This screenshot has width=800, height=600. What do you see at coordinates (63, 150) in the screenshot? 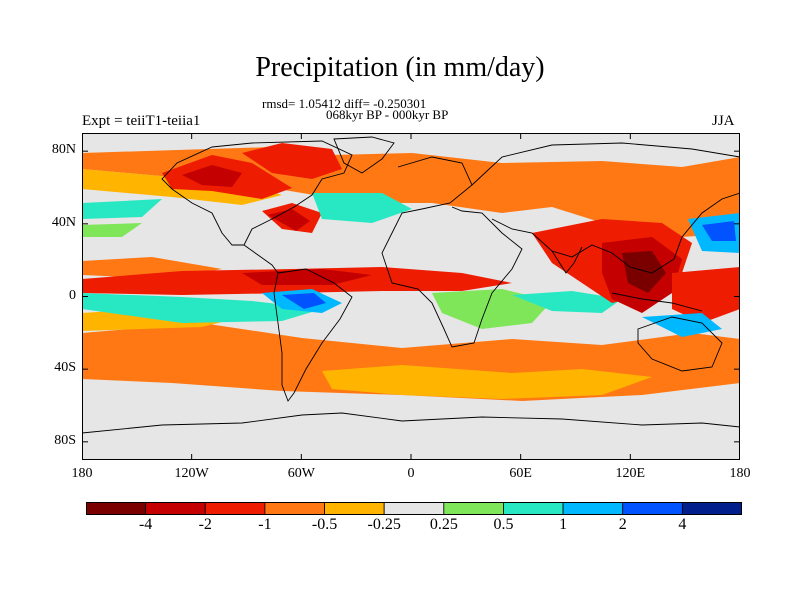
I see `y-tick-label: 80N` at bounding box center [63, 150].